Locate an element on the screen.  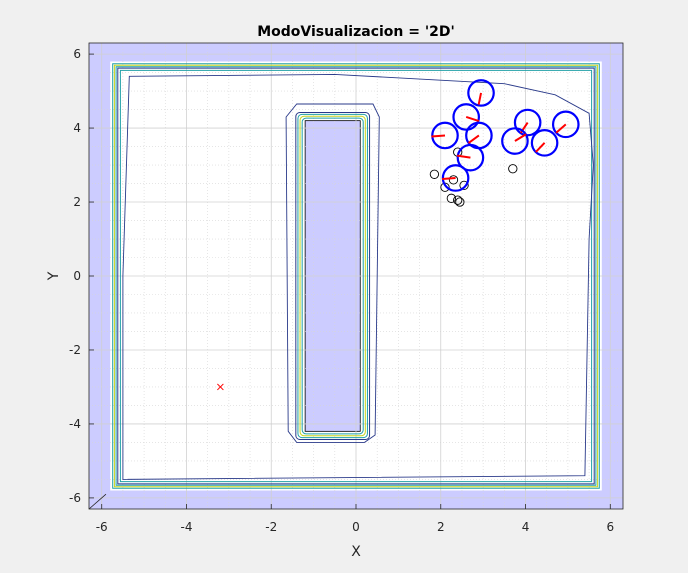
pillar-outer-contour is located at coordinates (332, 273).